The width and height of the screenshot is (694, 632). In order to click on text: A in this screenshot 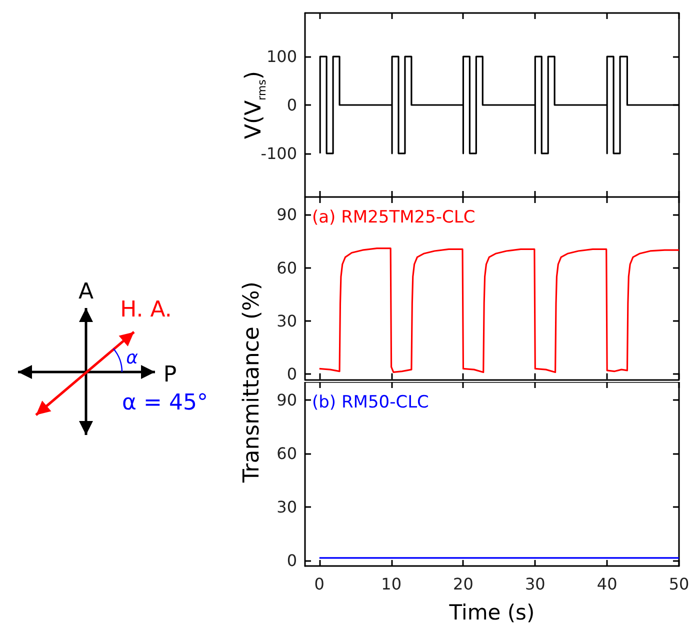, I will do `click(86, 292)`.